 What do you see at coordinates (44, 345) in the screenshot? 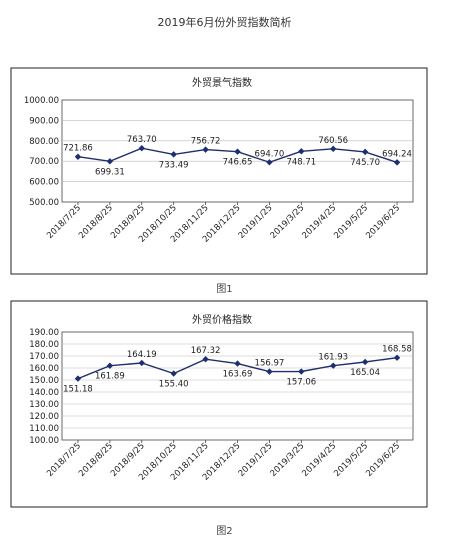
I see `chart-2-y-tick-label: 180.00` at bounding box center [44, 345].